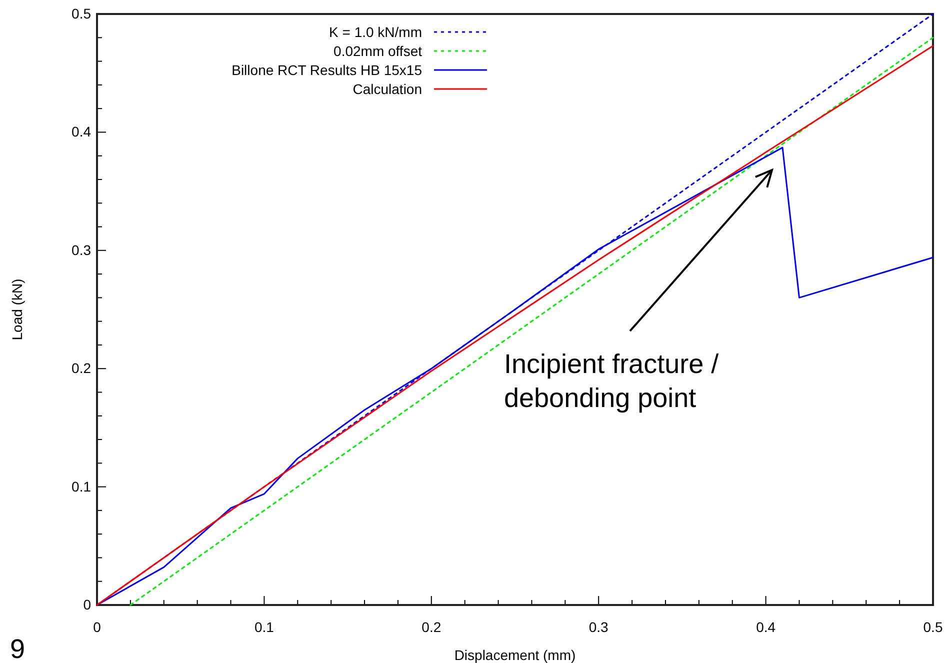  I want to click on y-tick-label: 0.1, so click(82, 486).